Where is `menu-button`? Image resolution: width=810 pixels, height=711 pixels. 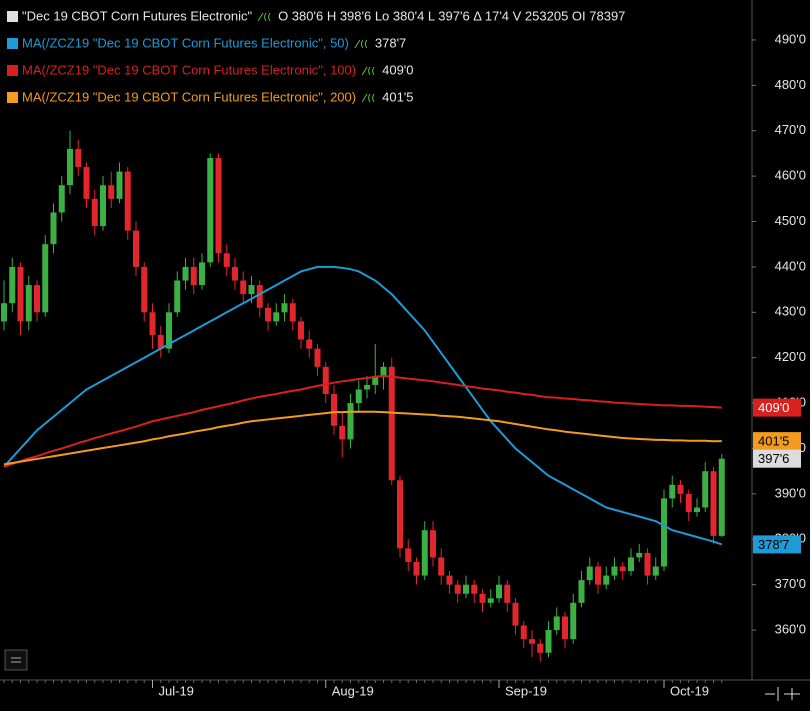 menu-button is located at coordinates (16, 660).